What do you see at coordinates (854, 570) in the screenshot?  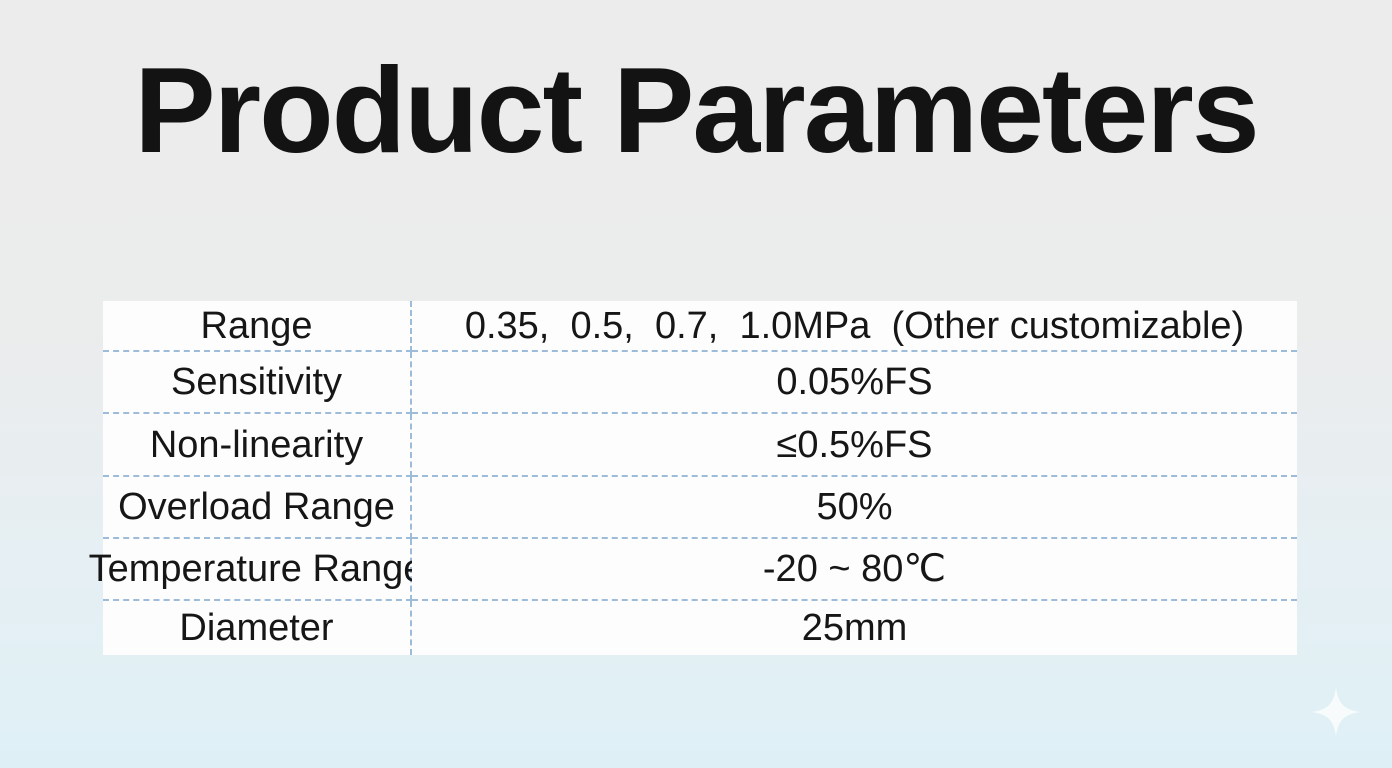 I see `param-value-temperature-range: -20 ~ 80℃` at bounding box center [854, 570].